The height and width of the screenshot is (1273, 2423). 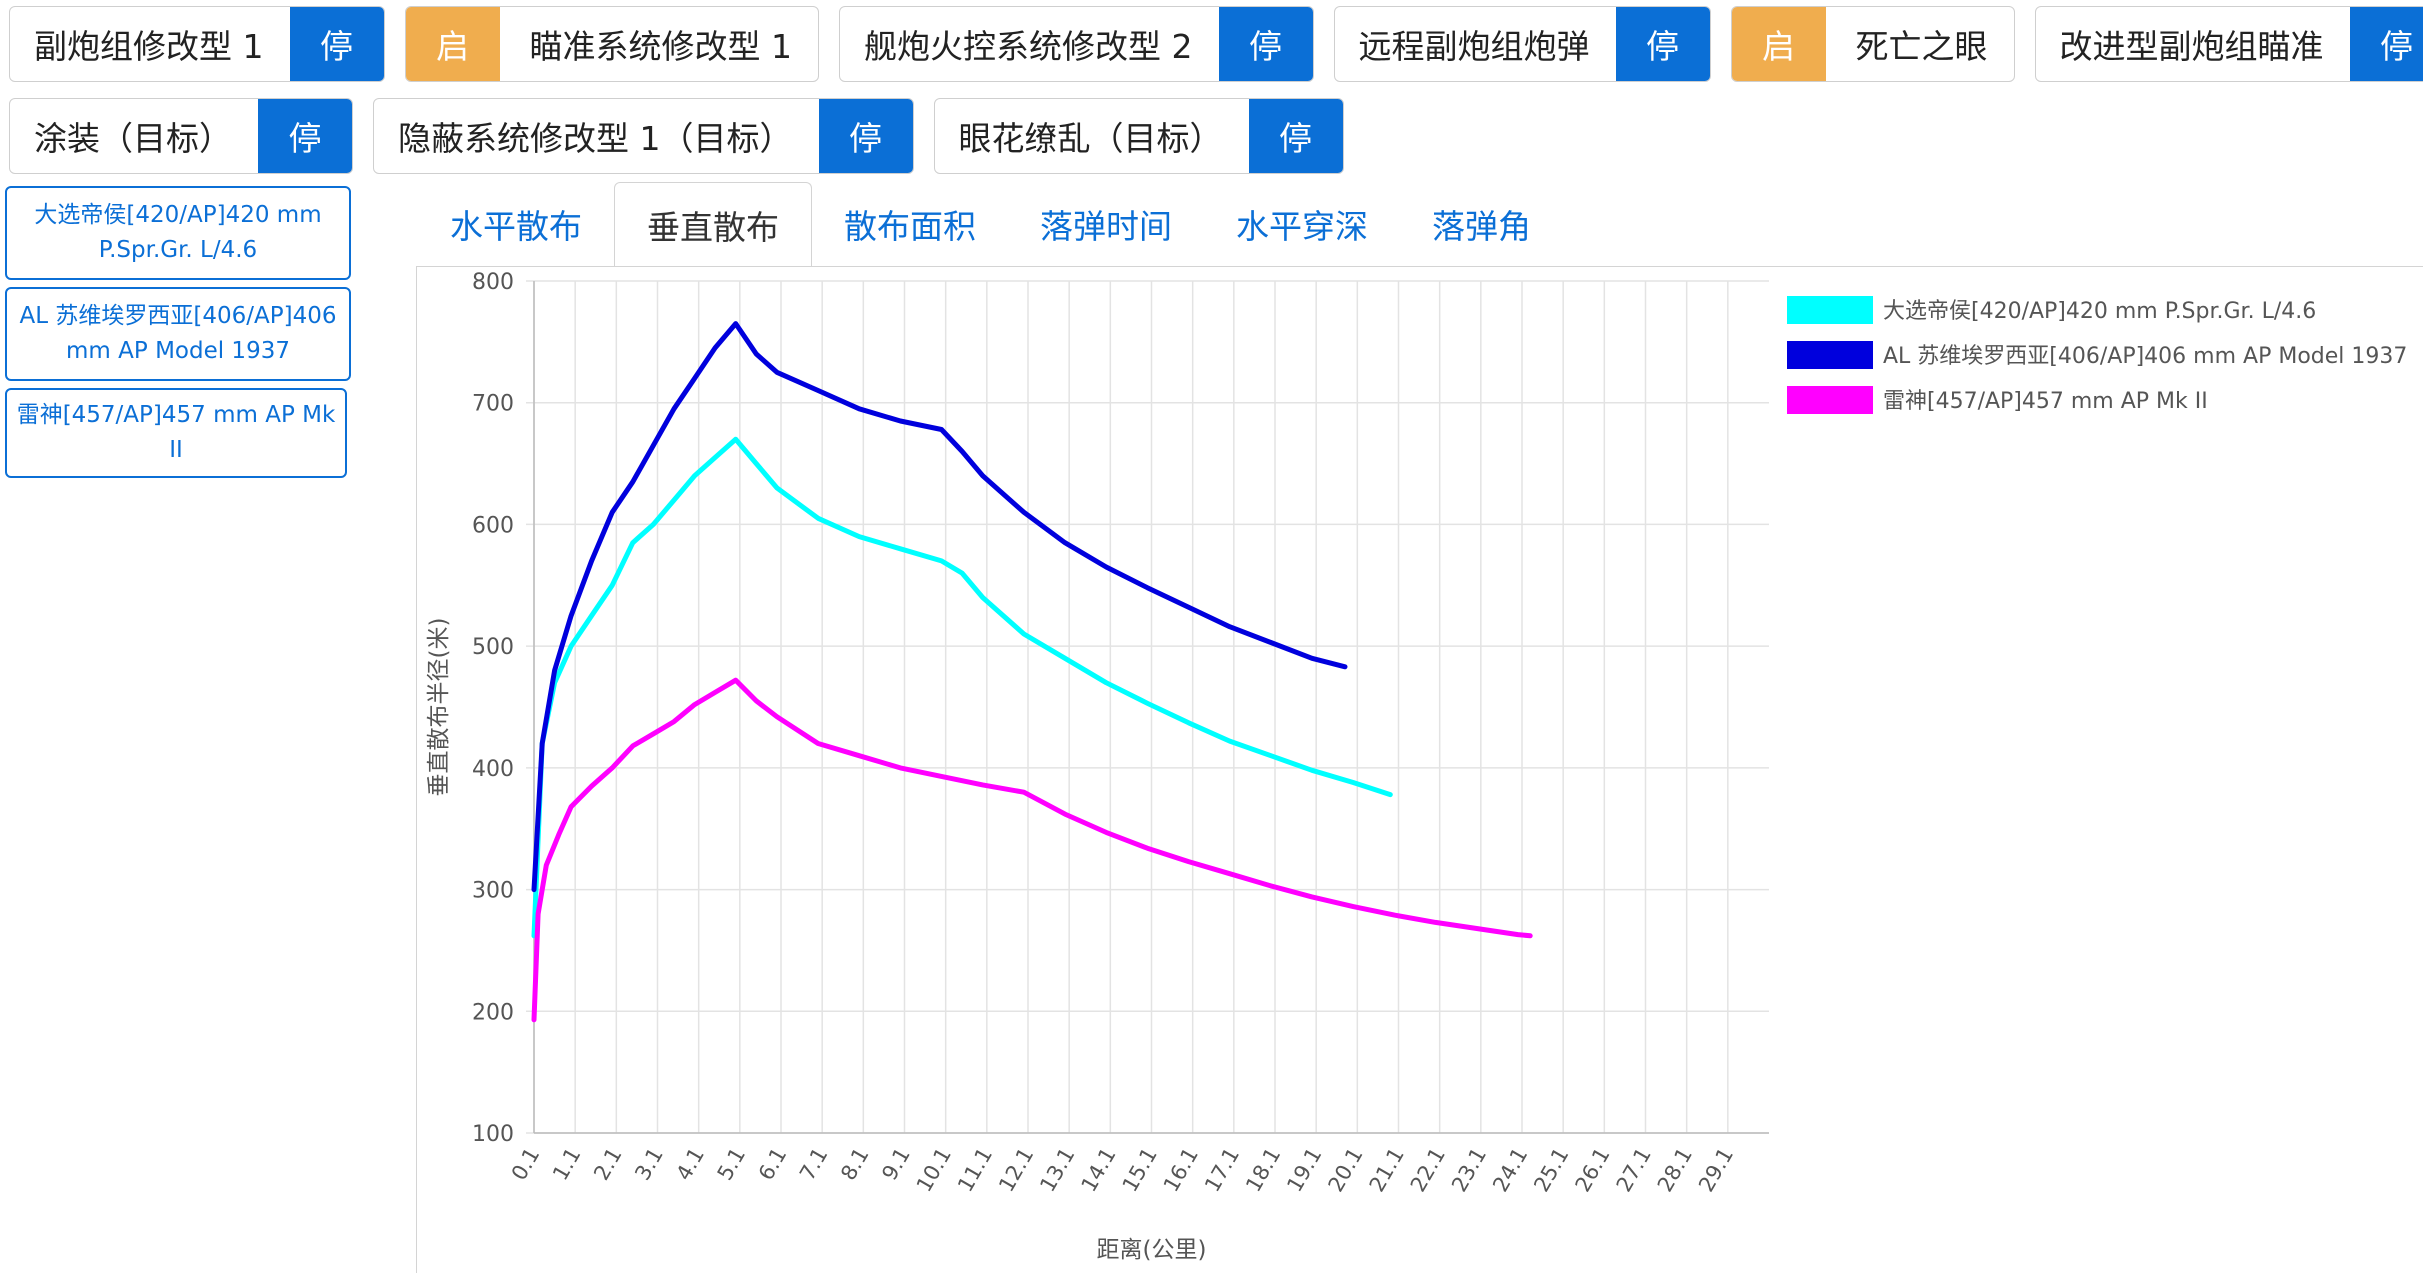 I want to click on row2-module-2: 眼花缭乱（目标） 停, so click(x=1138, y=136).